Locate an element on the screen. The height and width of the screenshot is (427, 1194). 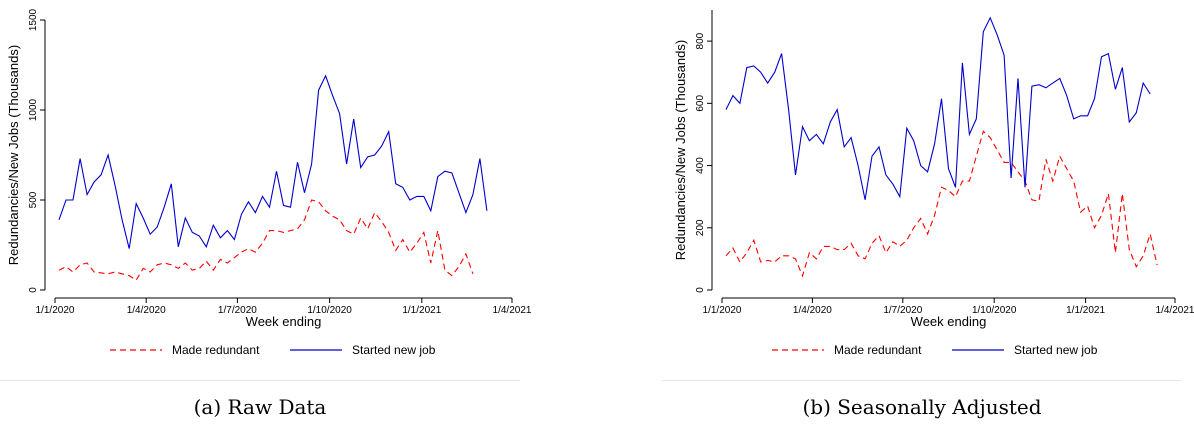
y-tick-label: 1500 is located at coordinates (33, 19).